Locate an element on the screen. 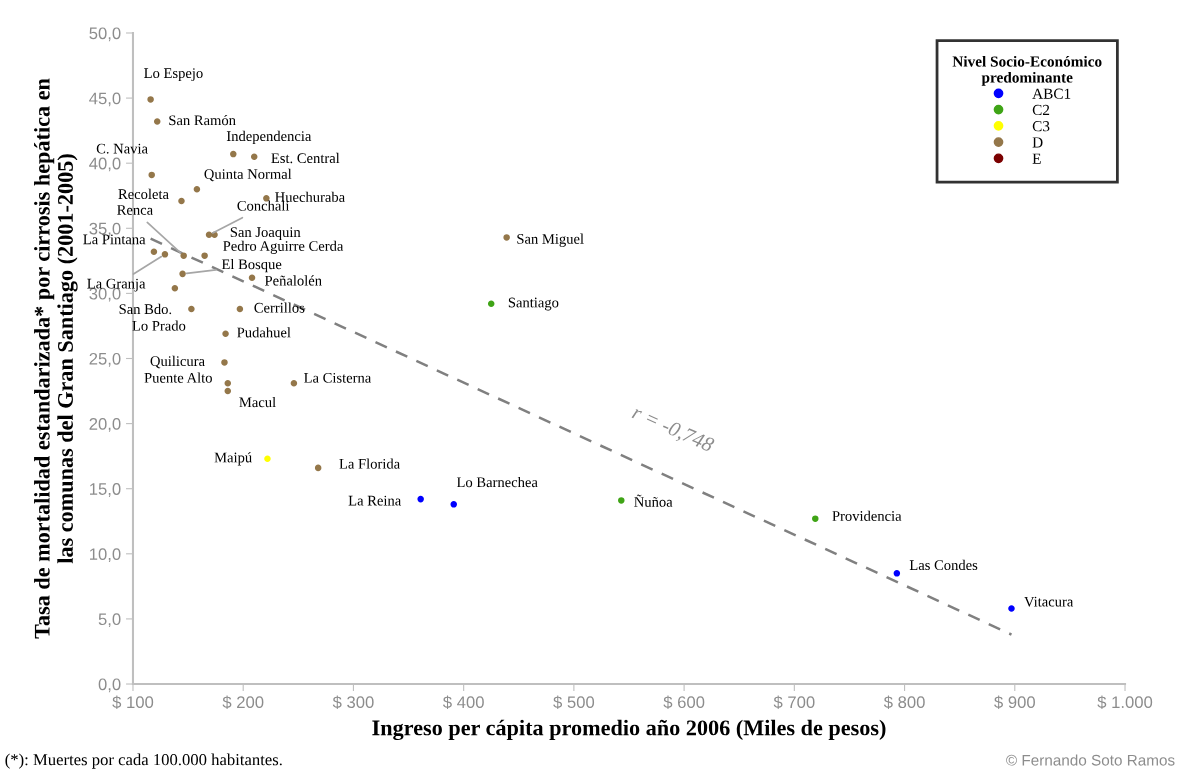 The image size is (1181, 778). x-tick-label: $ 200 is located at coordinates (243, 702).